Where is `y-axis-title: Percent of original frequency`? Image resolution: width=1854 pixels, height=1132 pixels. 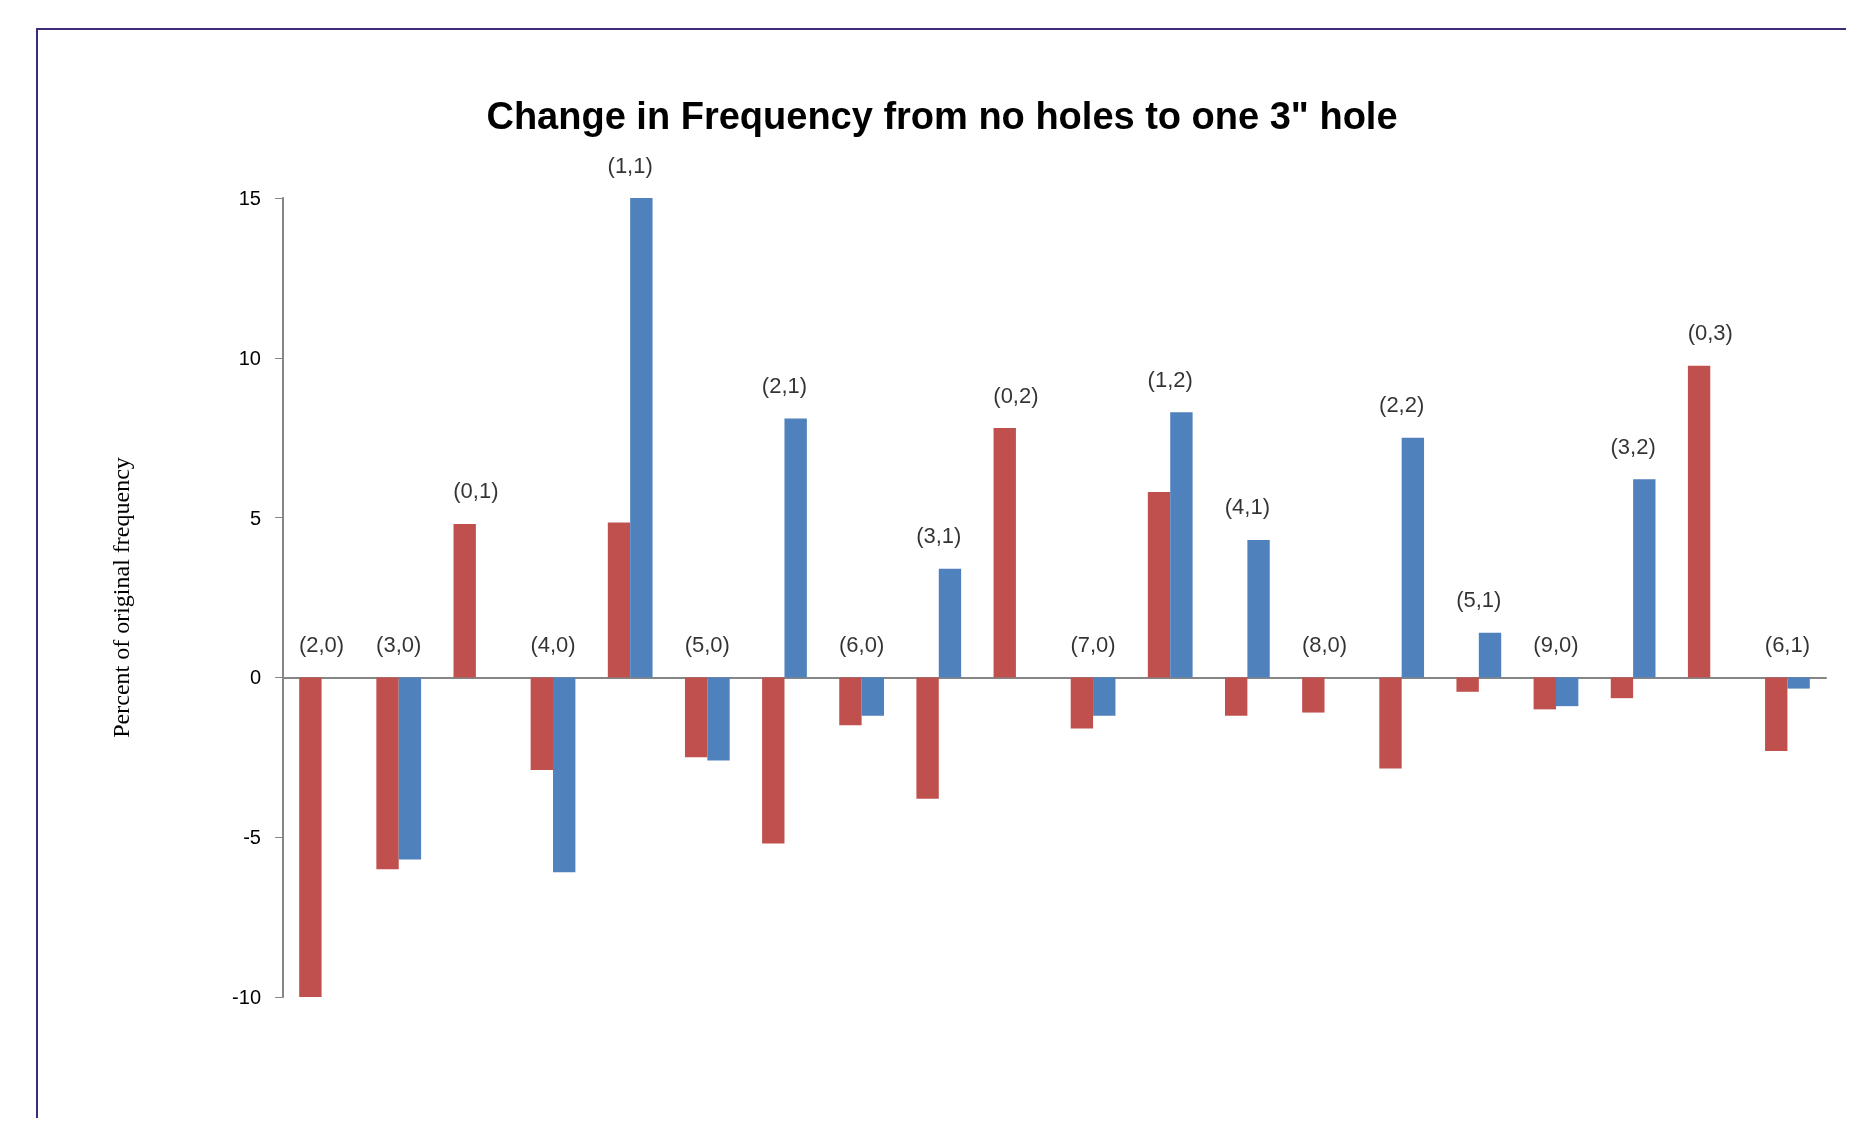 y-axis-title: Percent of original frequency is located at coordinates (121, 597).